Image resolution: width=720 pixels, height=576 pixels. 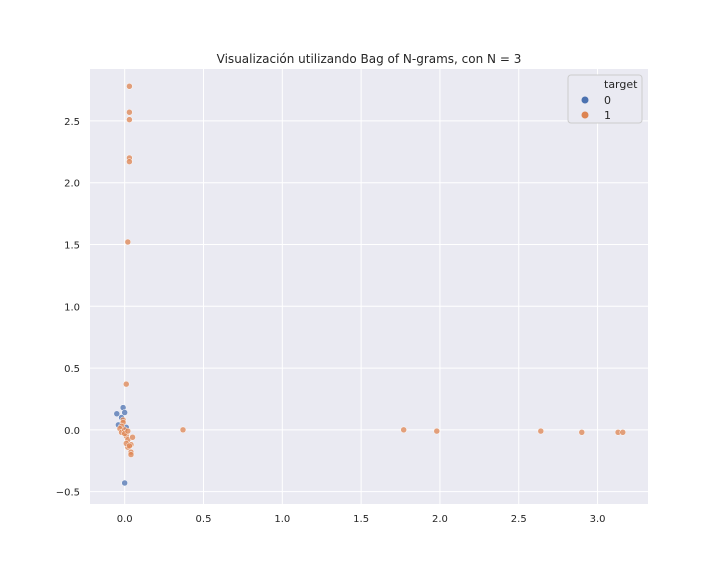 What do you see at coordinates (440, 519) in the screenshot?
I see `x-tick-label: 2.0` at bounding box center [440, 519].